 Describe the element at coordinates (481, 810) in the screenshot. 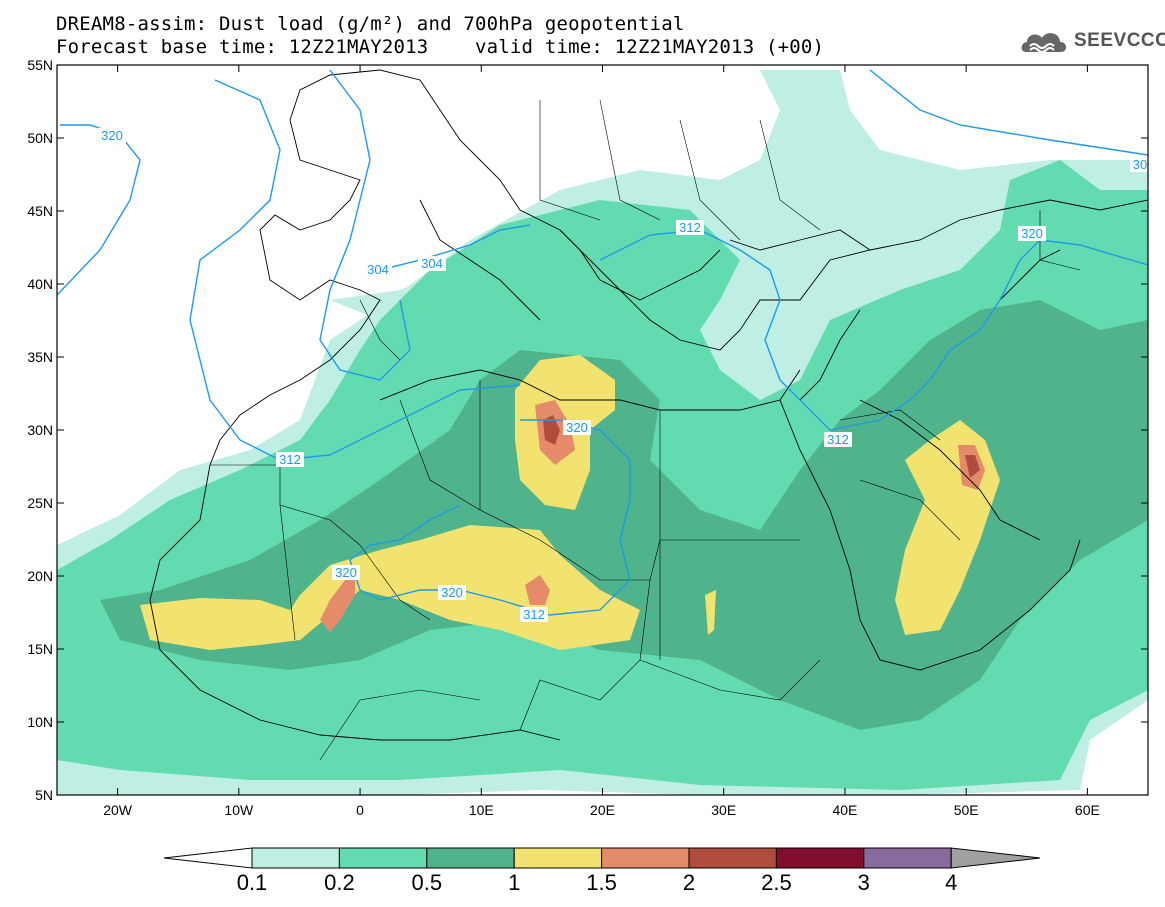

I see `lon-label: 10E` at that location.